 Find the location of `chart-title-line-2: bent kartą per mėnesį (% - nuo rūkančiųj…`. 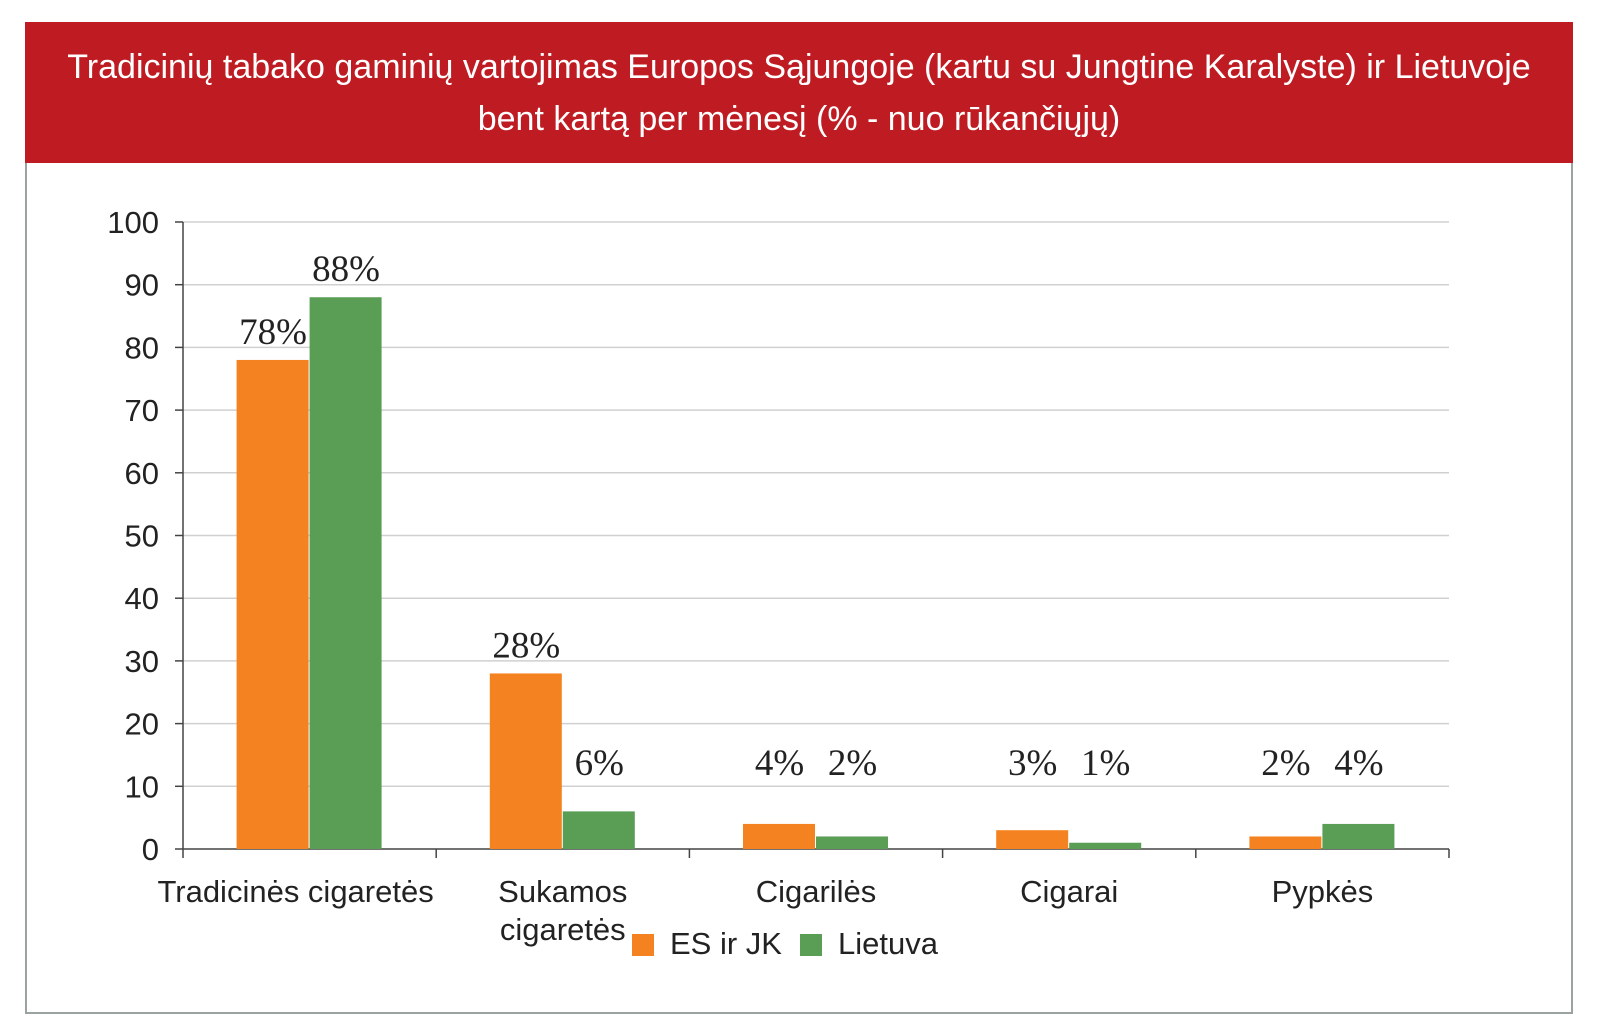

chart-title-line-2: bent kartą per mėnesį (% - nuo rūkančiųj… is located at coordinates (799, 118).